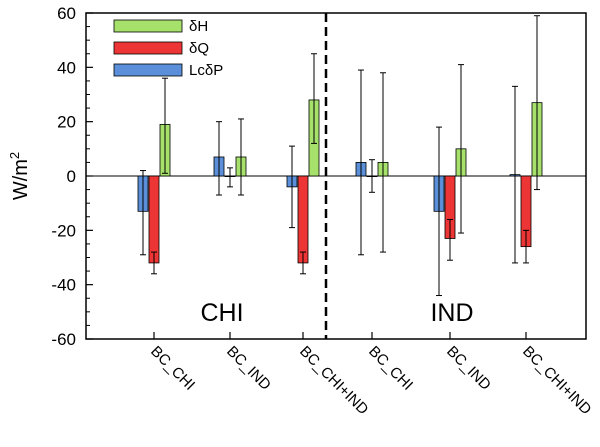 The height and width of the screenshot is (447, 600). I want to click on legend: δH δQ LcδP, so click(168, 48).